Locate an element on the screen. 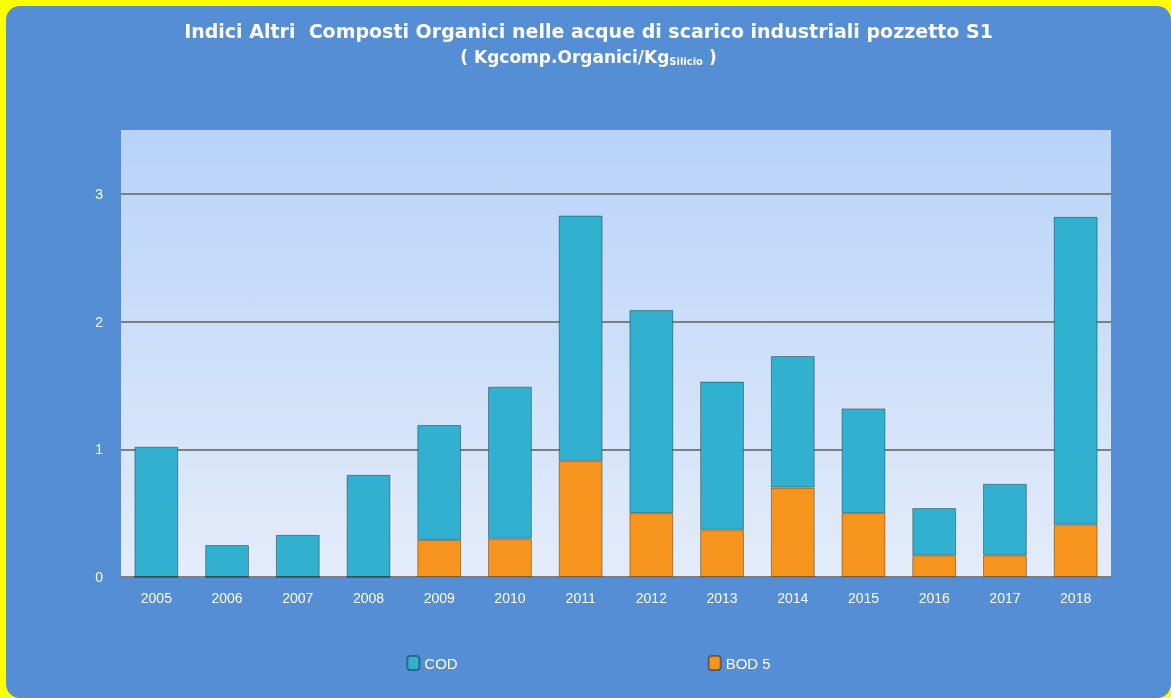  x-tick-label: 2015 is located at coordinates (863, 598).